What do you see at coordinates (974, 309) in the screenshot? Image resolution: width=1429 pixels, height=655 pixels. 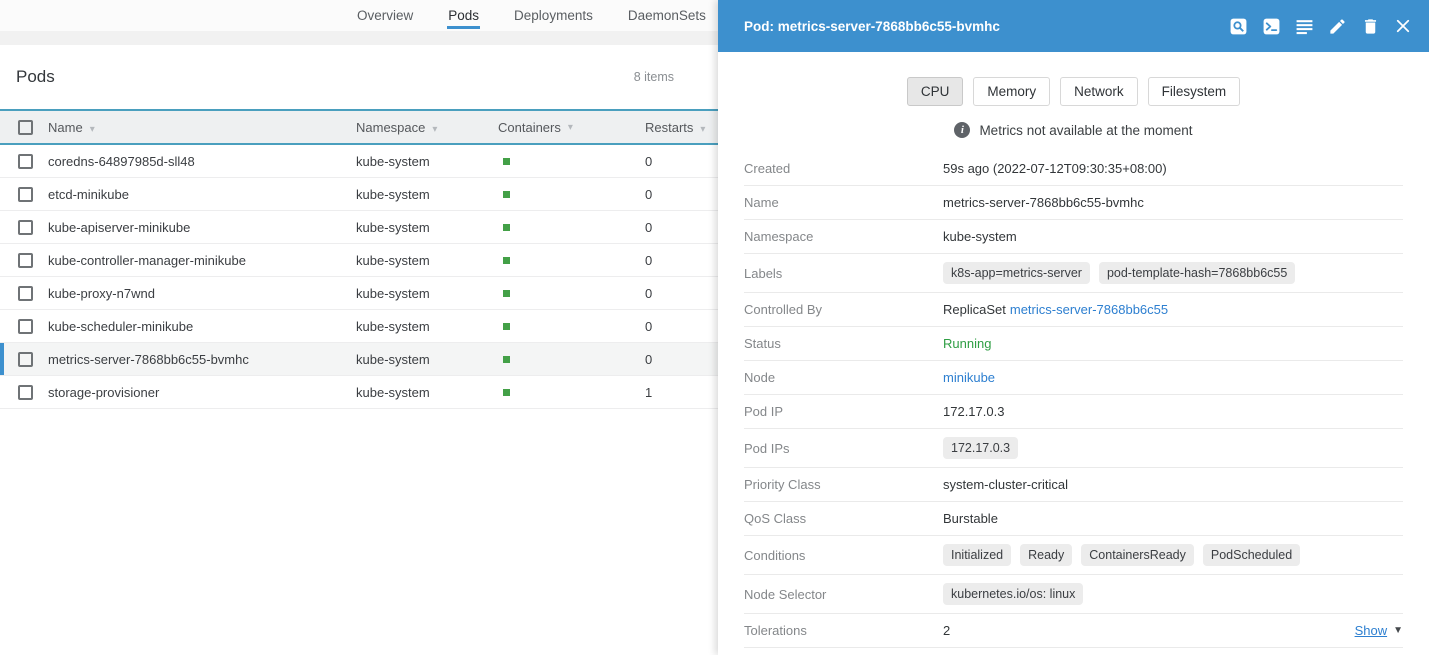 I see `owner-kind: ReplicaSet` at bounding box center [974, 309].